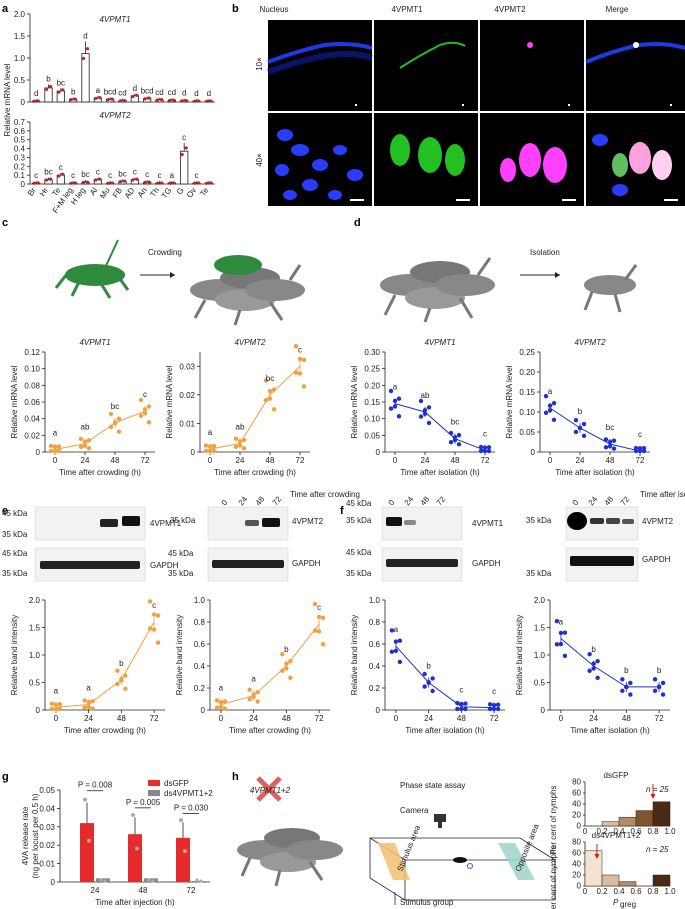  I want to click on x-tick-label: Ov, so click(191, 193).